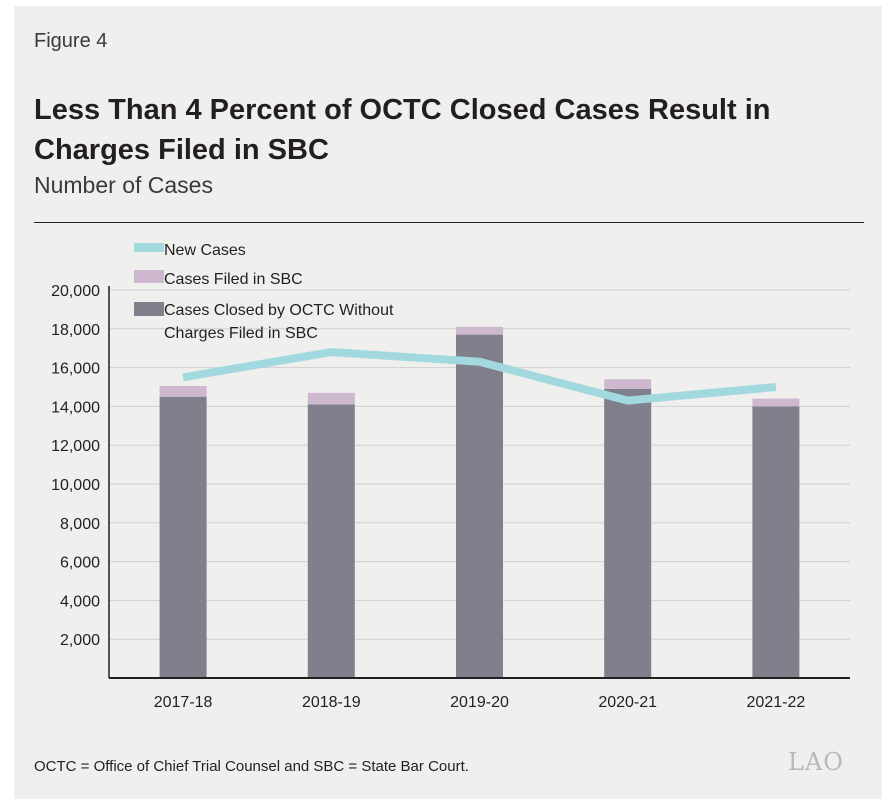  I want to click on y-tick-label: 10,000, so click(75, 485).